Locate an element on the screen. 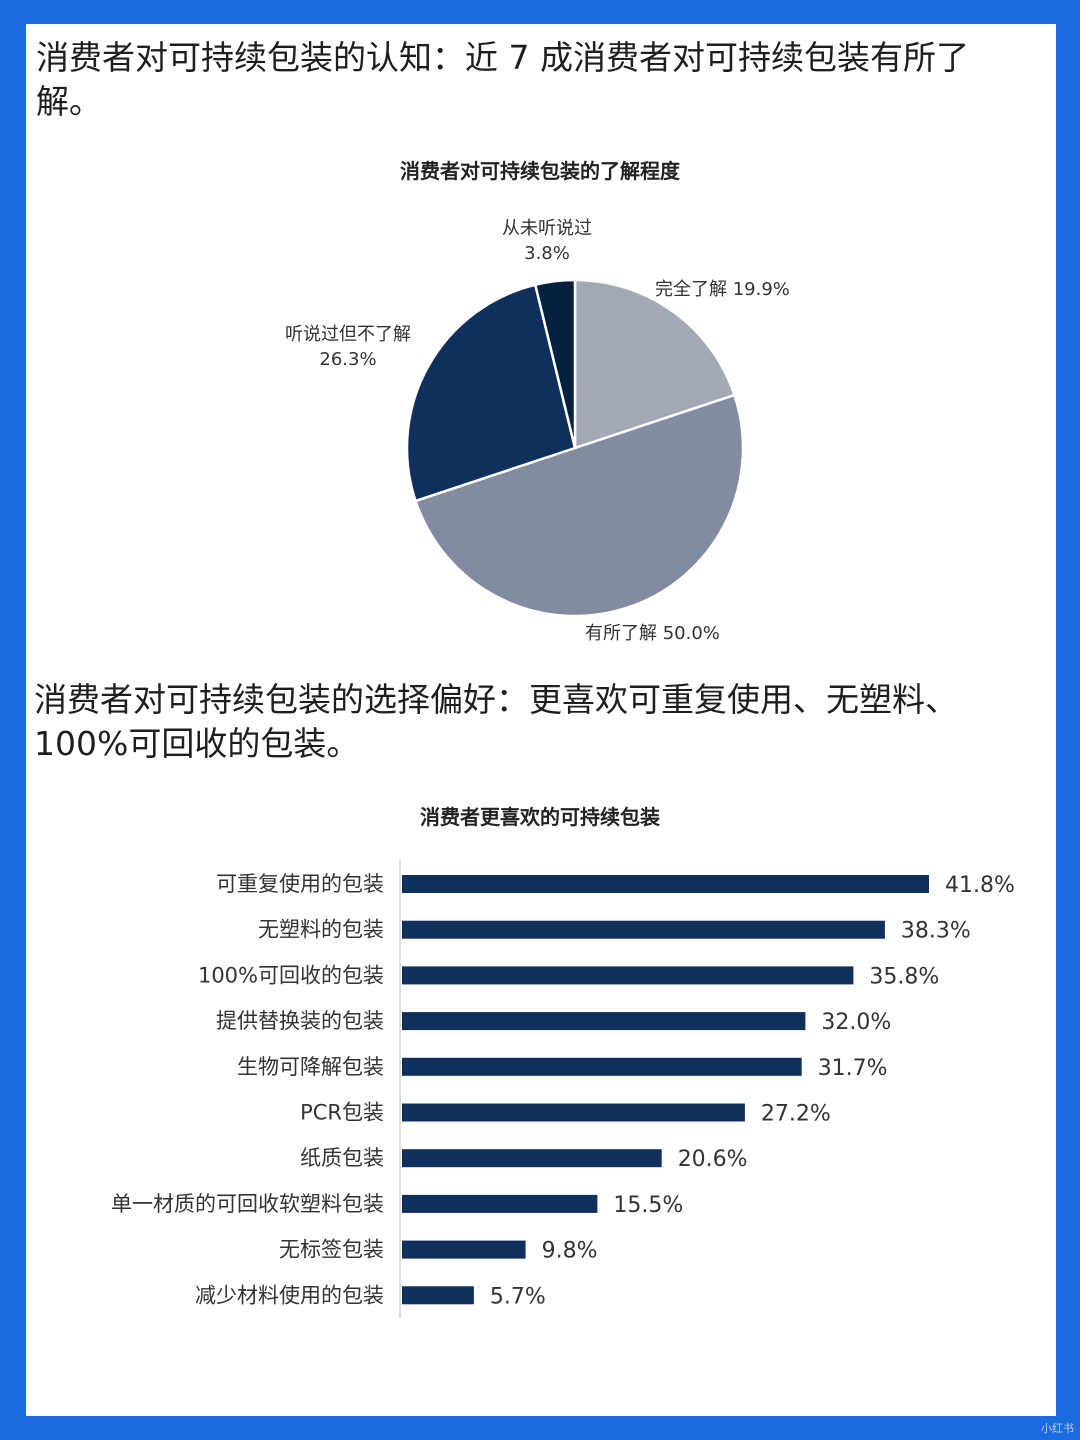  bar-value-label: 41.8% is located at coordinates (980, 885).